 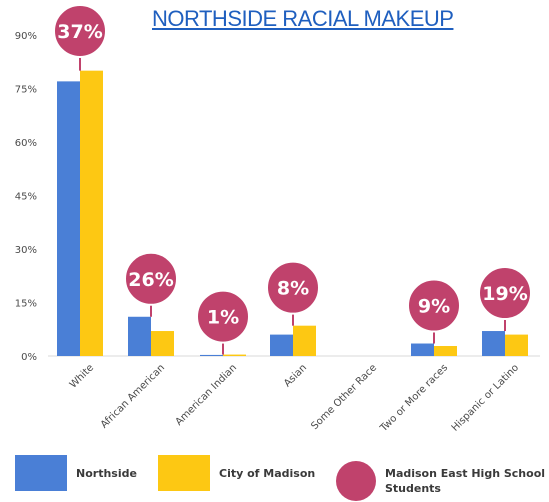 I want to click on bubble-label: 8%, so click(x=293, y=289).